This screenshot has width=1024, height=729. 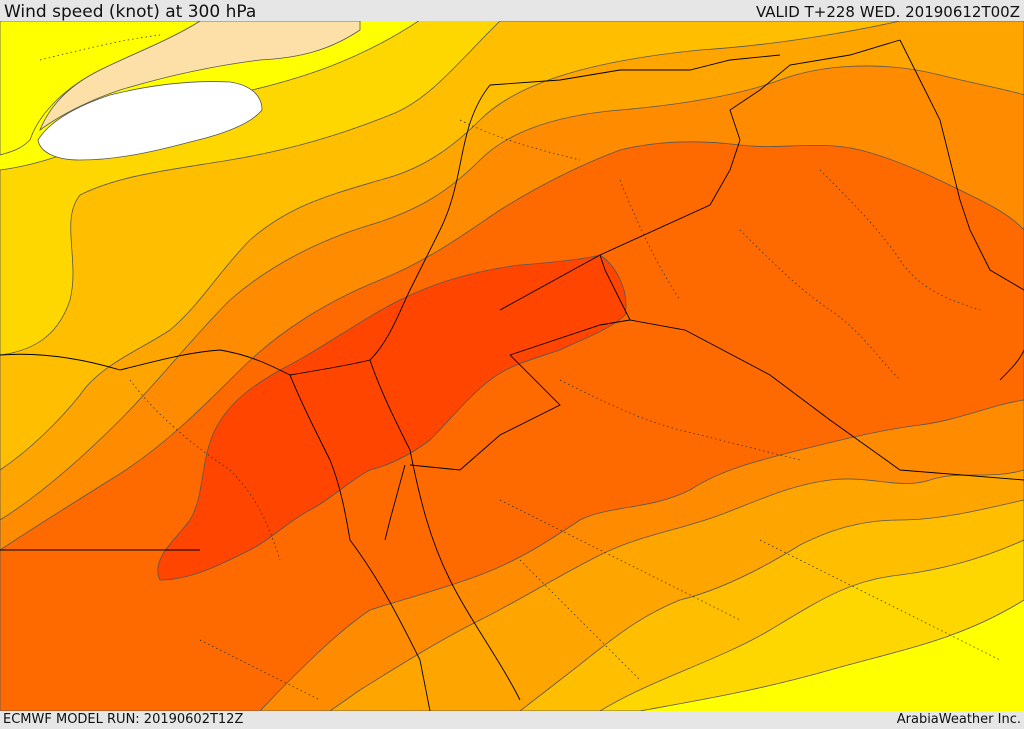 What do you see at coordinates (123, 719) in the screenshot?
I see `model-run: ECMWF MODEL RUN: 20190602T12Z` at bounding box center [123, 719].